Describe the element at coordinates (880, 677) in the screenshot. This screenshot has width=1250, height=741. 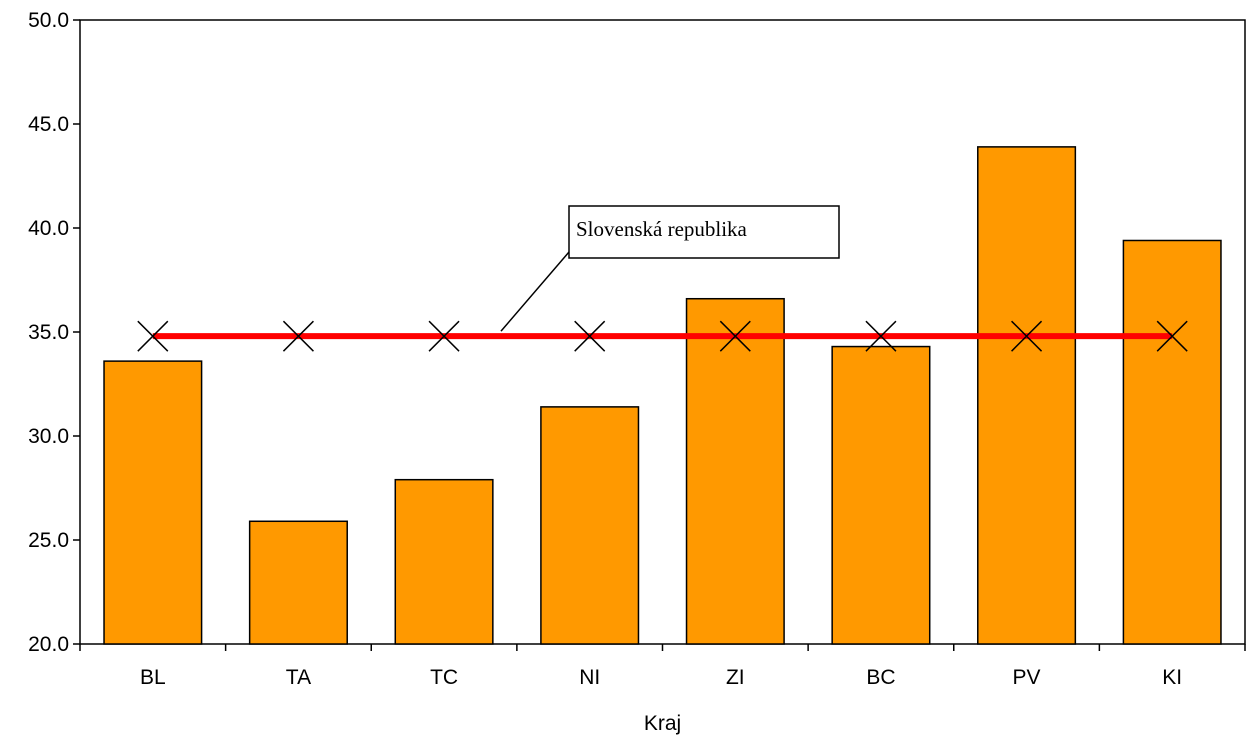
I see `x-tick-label-bc: BC` at that location.